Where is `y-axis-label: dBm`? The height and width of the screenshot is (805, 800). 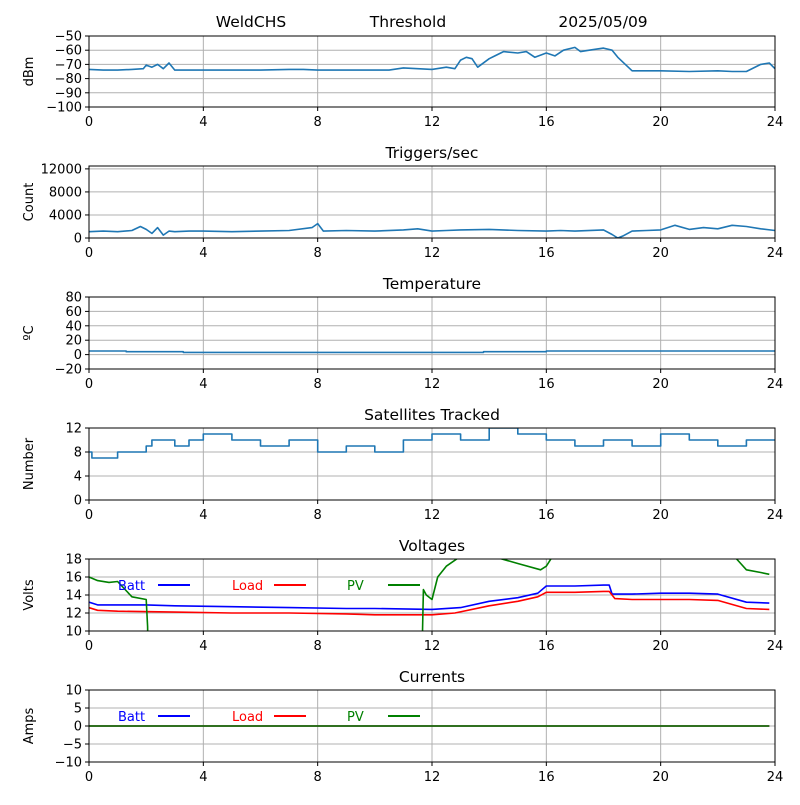 y-axis-label: dBm is located at coordinates (29, 72).